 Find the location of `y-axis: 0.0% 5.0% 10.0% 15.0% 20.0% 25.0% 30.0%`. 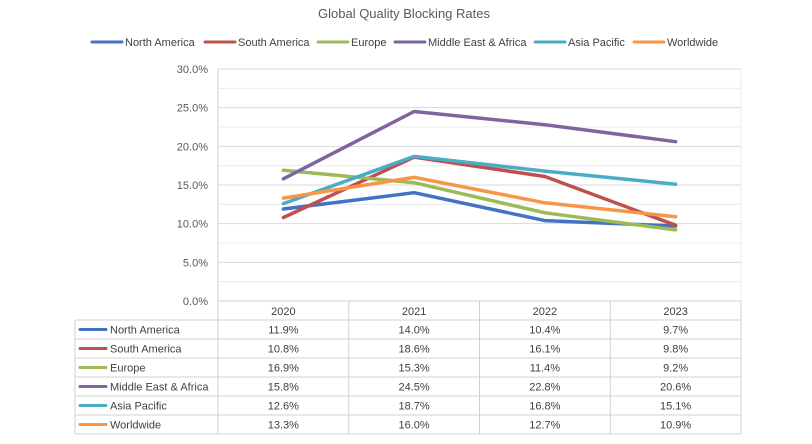

y-axis: 0.0% 5.0% 10.0% 15.0% 20.0% 25.0% 30.0% is located at coordinates (192, 186).